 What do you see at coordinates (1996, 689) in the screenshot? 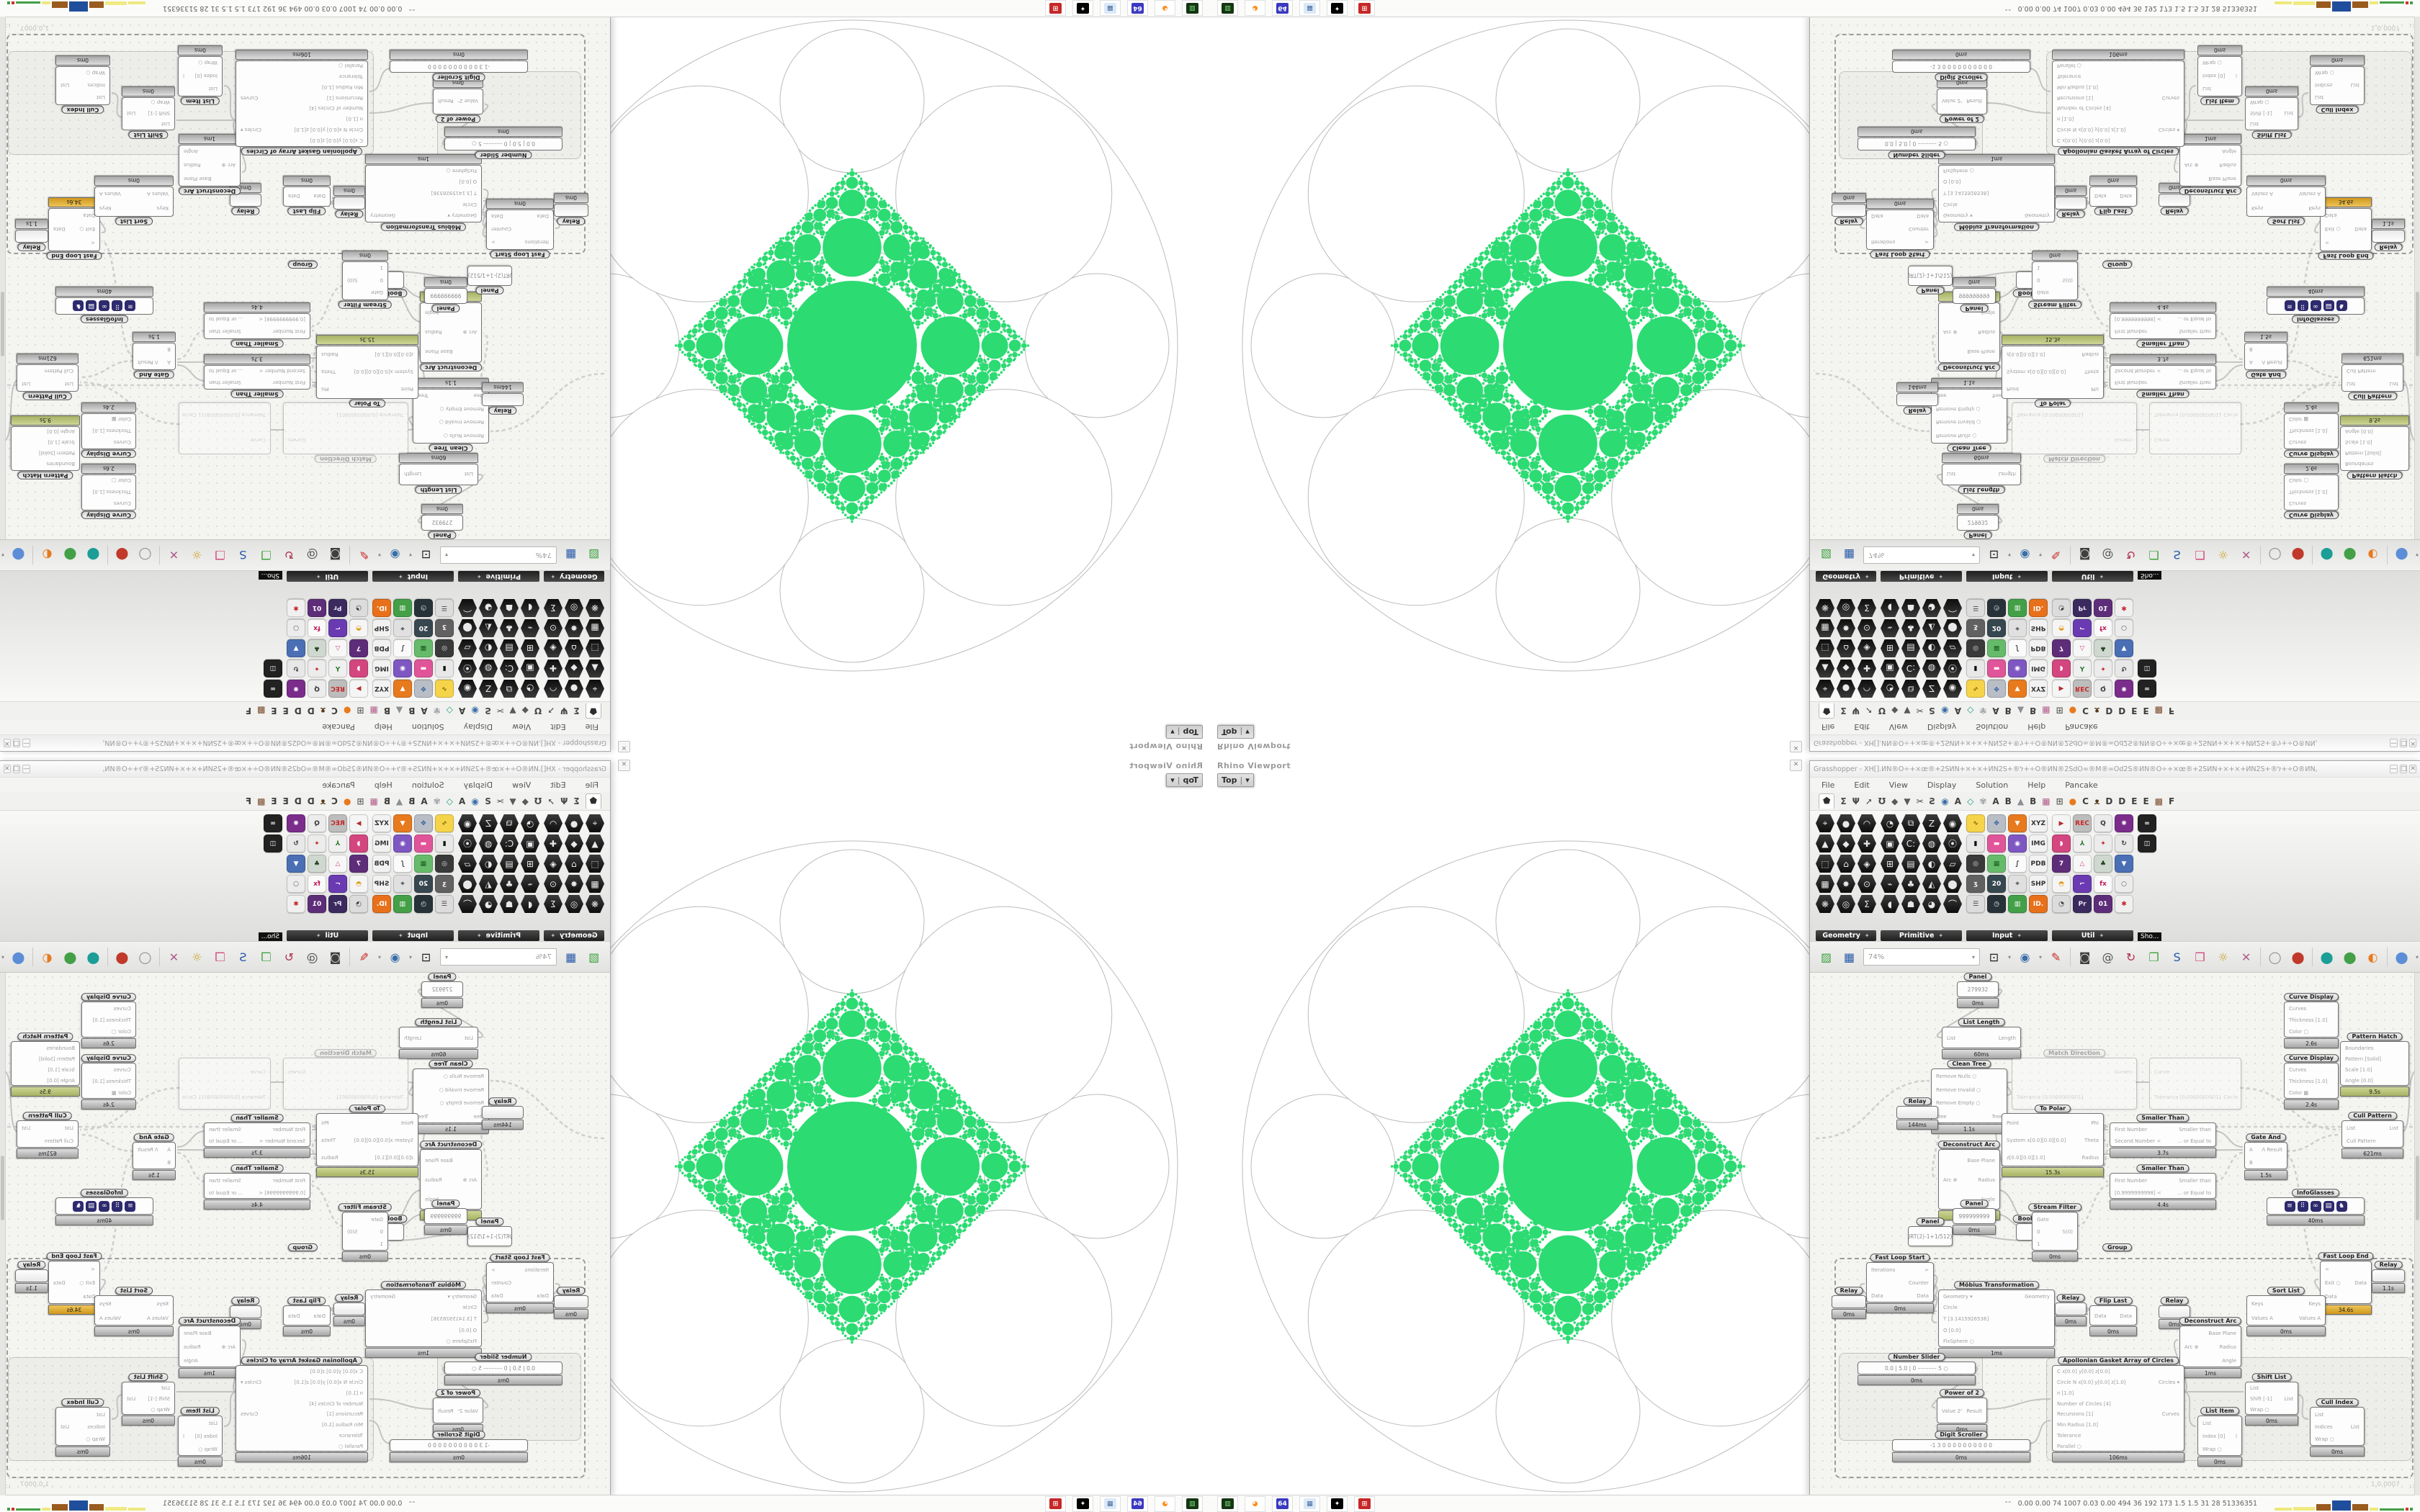
I see `component-icon: ✥` at bounding box center [1996, 689].